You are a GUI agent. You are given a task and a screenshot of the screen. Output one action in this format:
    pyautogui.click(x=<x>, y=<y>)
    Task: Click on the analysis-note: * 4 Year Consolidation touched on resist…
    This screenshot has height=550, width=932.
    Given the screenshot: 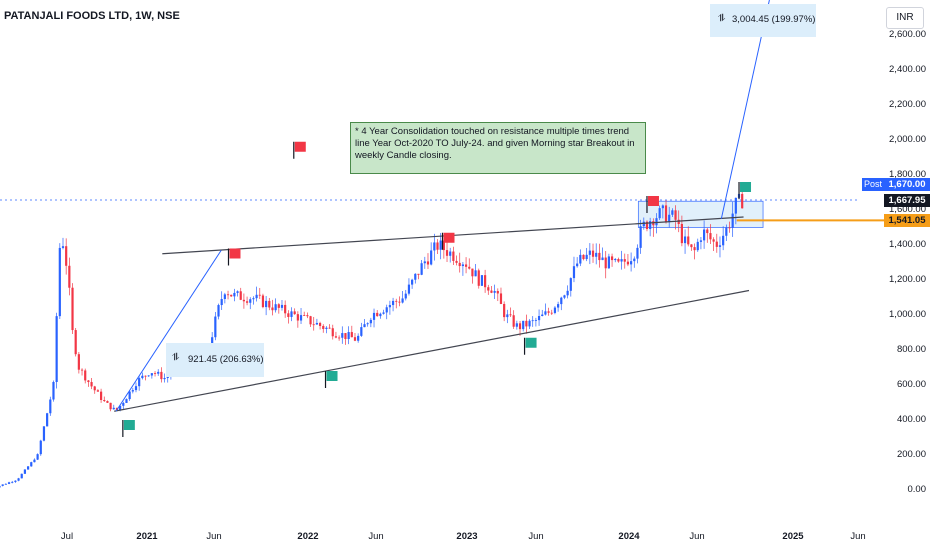 What is the action you would take?
    pyautogui.click(x=498, y=148)
    